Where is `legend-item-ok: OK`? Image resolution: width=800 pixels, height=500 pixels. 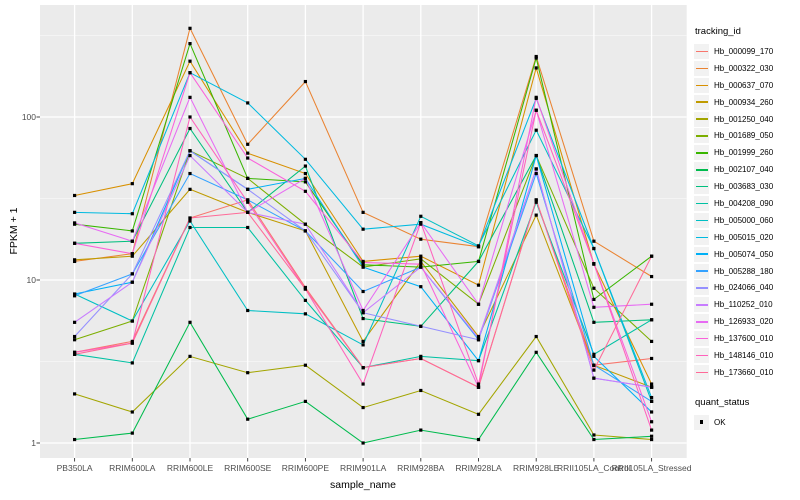 legend-item-ok: OK is located at coordinates (747, 422).